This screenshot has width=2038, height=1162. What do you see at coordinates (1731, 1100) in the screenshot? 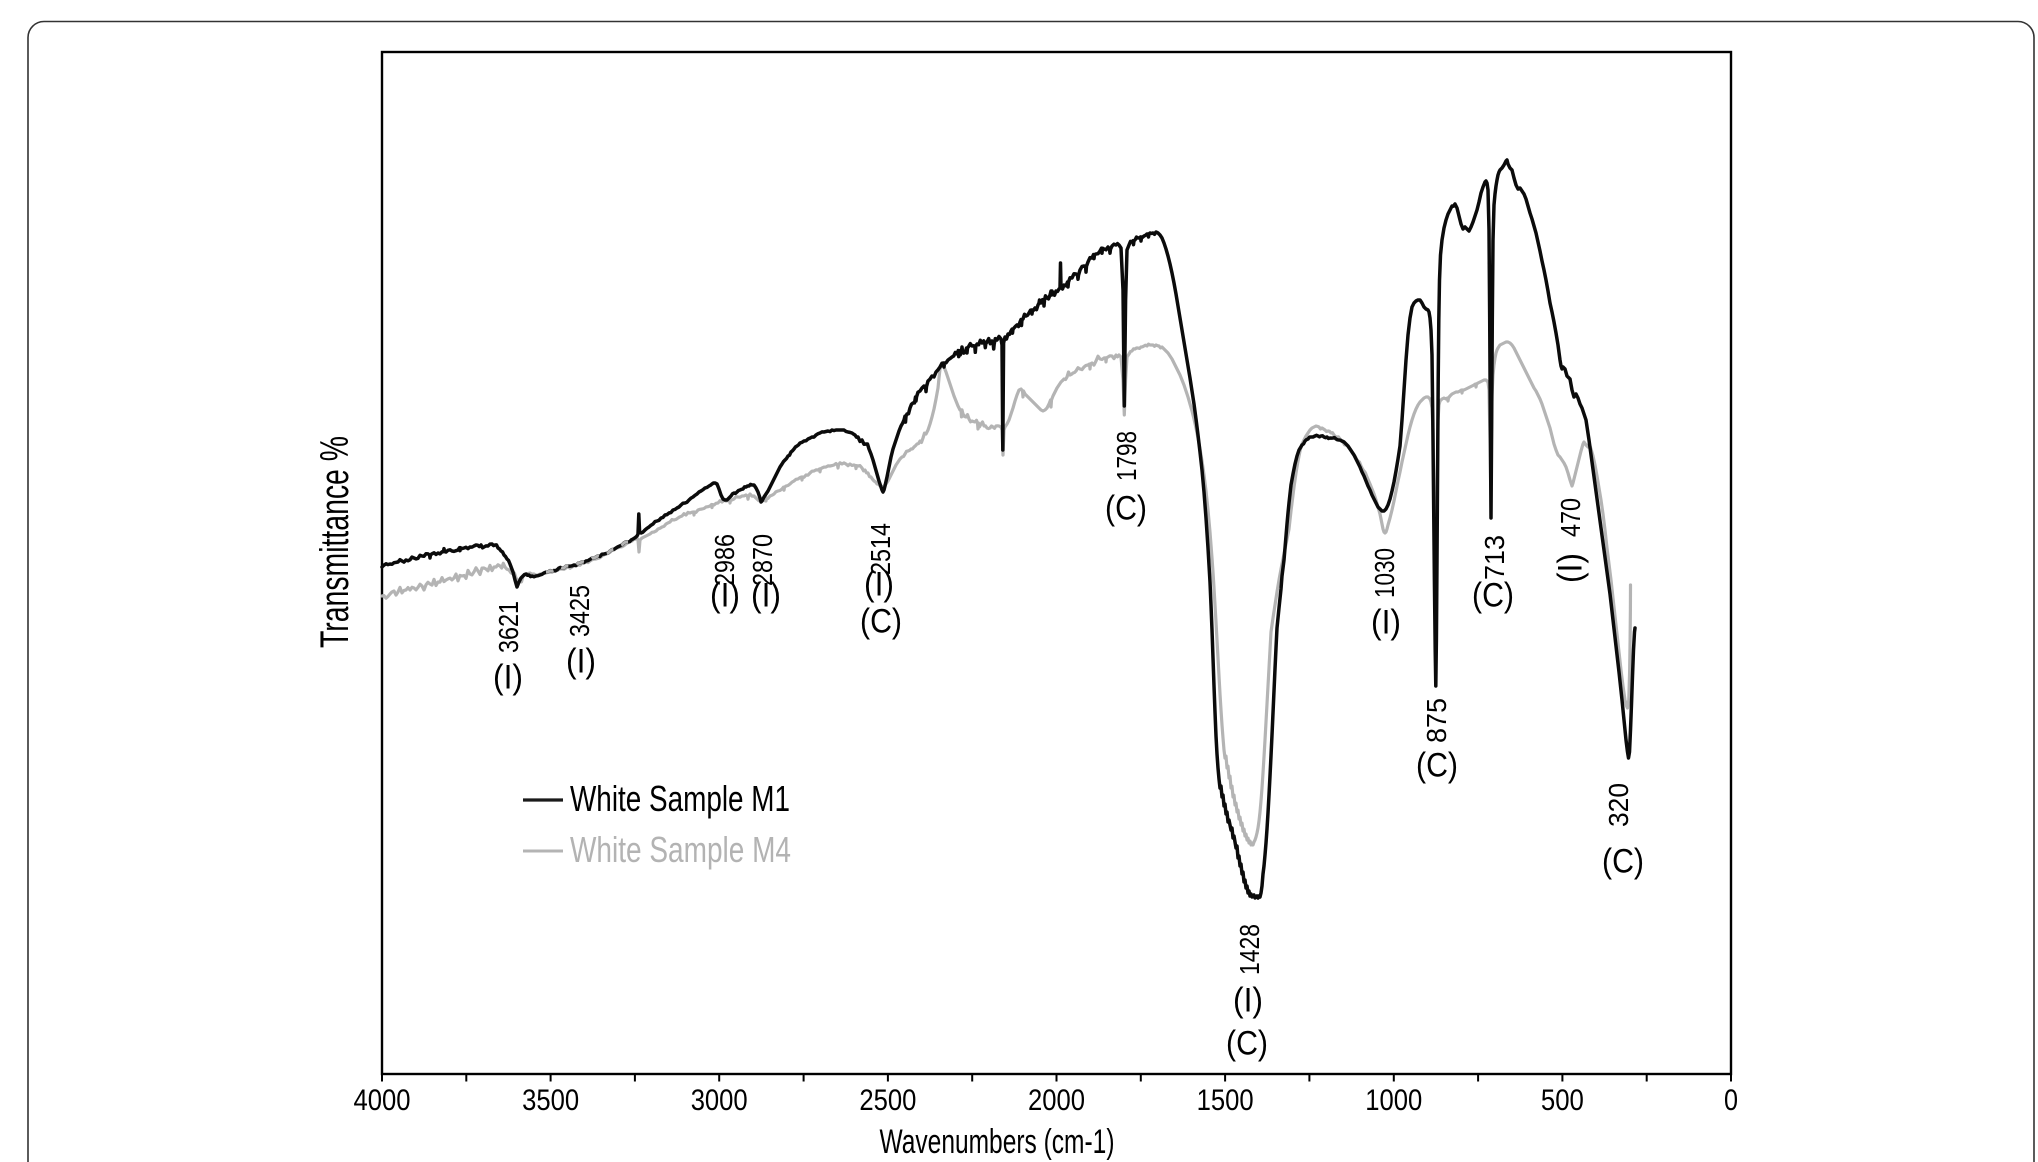
I see `svg-text: 0` at bounding box center [1731, 1100].